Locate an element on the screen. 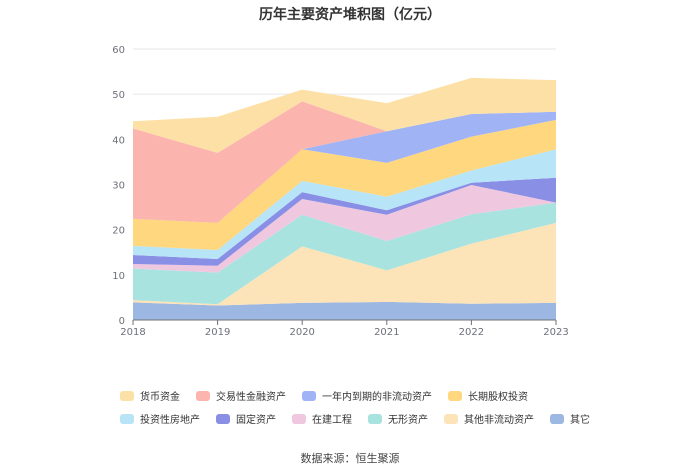 The image size is (700, 474). y-tick-label: 60 is located at coordinates (118, 50).